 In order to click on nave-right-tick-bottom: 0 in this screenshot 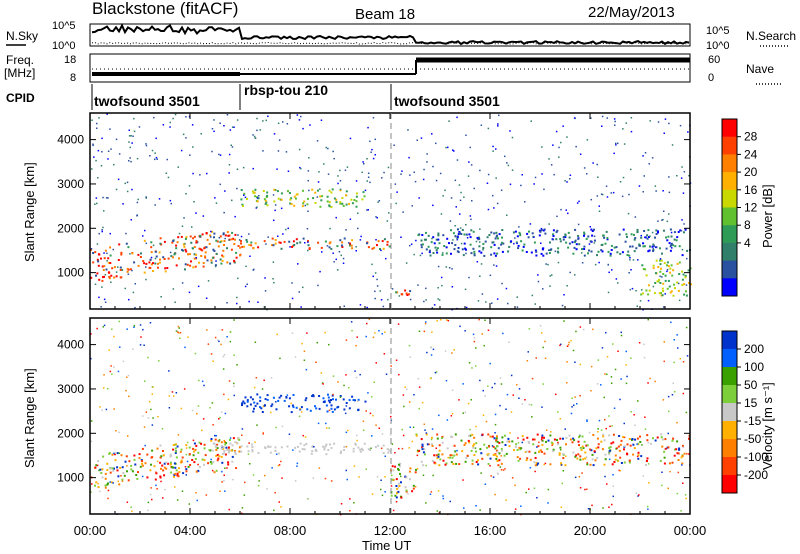, I will do `click(711, 78)`.